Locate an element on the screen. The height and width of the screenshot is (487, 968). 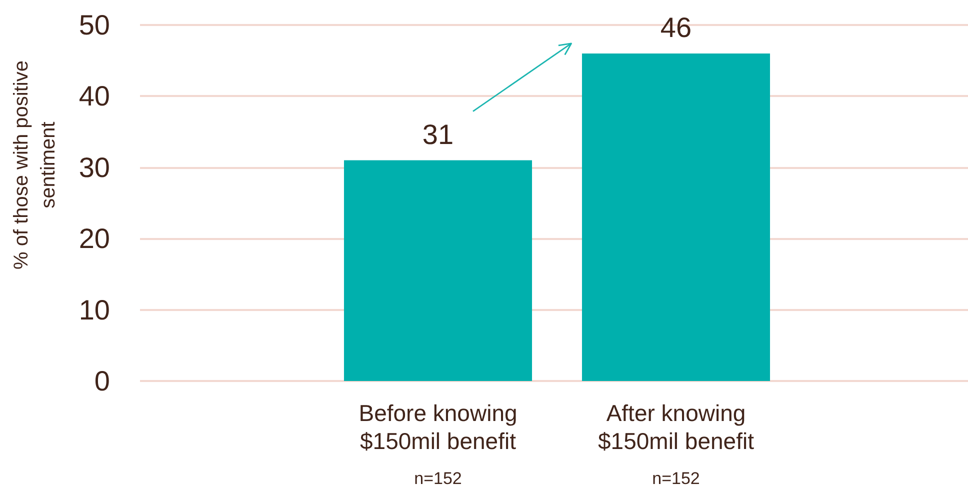
y-tick-label: 50 is located at coordinates (94, 25).